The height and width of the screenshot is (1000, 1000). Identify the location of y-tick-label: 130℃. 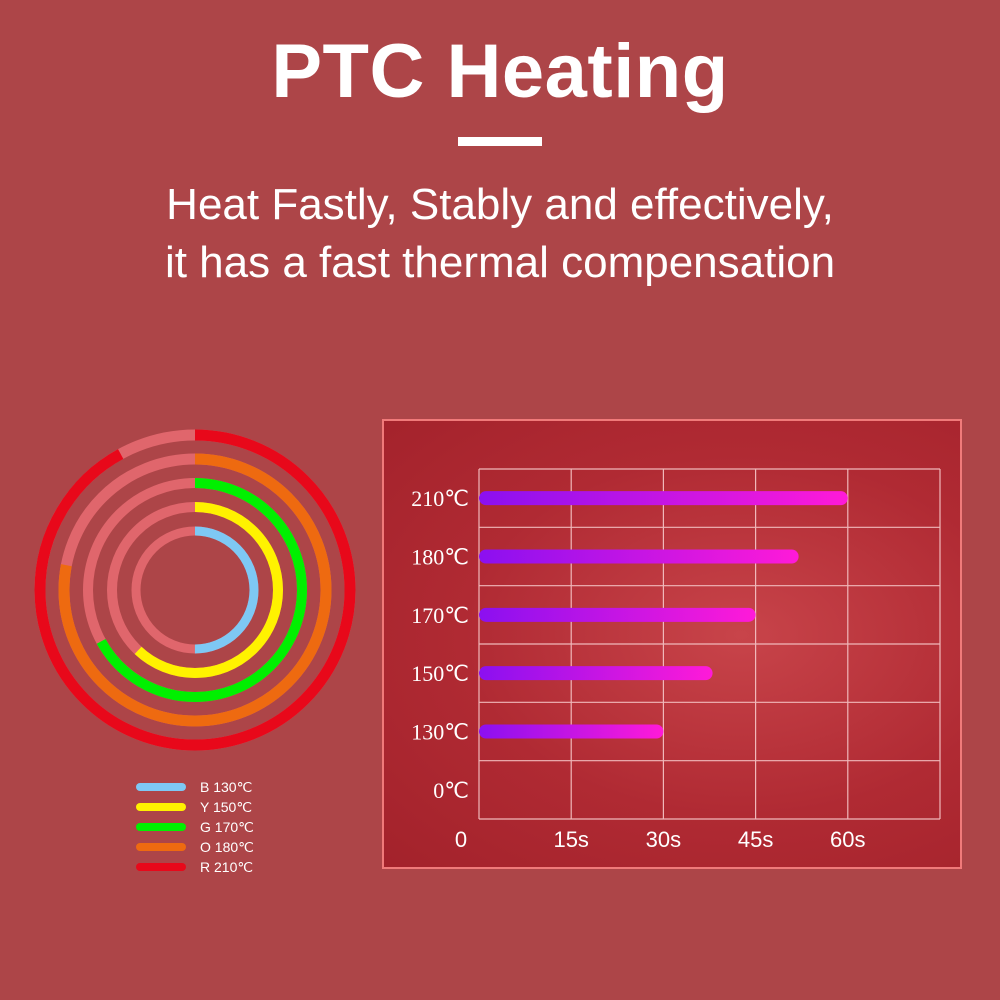
(440, 732).